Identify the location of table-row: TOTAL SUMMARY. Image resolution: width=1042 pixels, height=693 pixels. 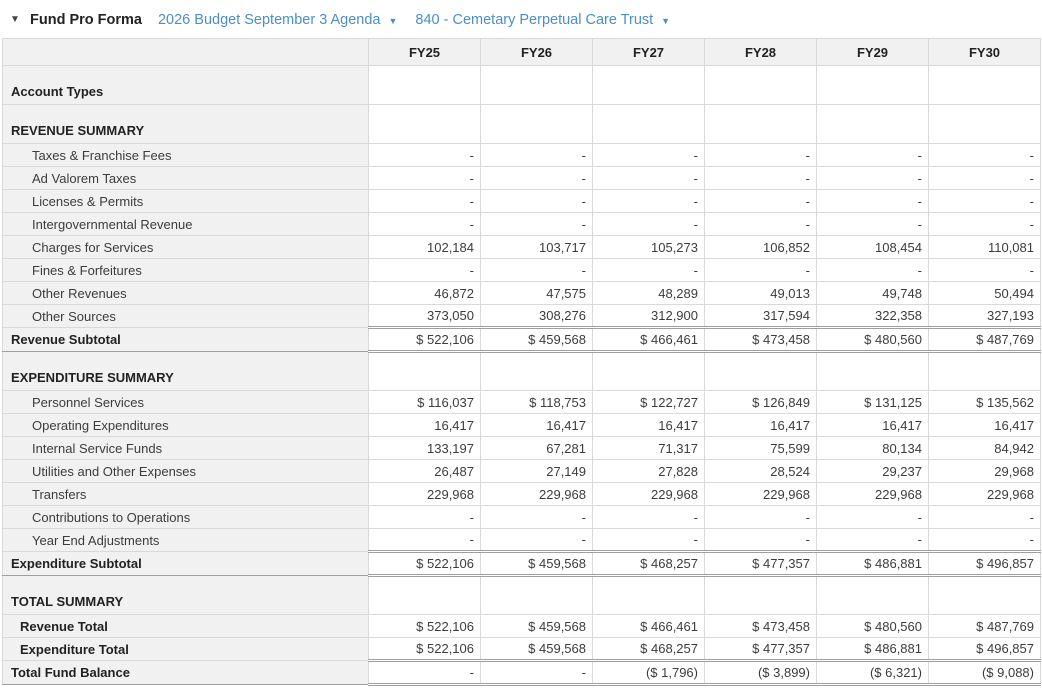
(521, 595).